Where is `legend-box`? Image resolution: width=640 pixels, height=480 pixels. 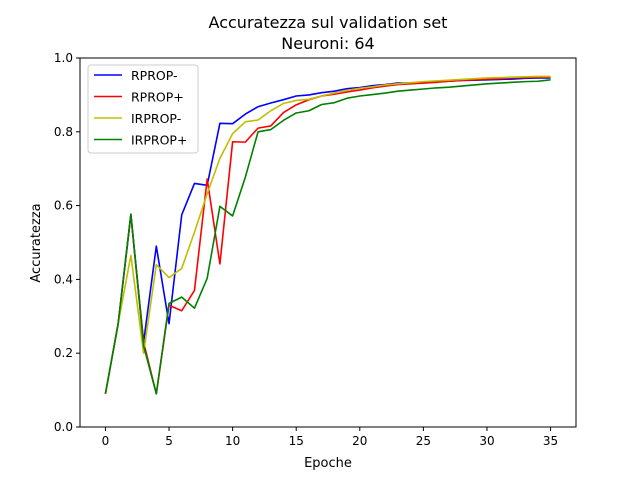
legend-box is located at coordinates (143, 109).